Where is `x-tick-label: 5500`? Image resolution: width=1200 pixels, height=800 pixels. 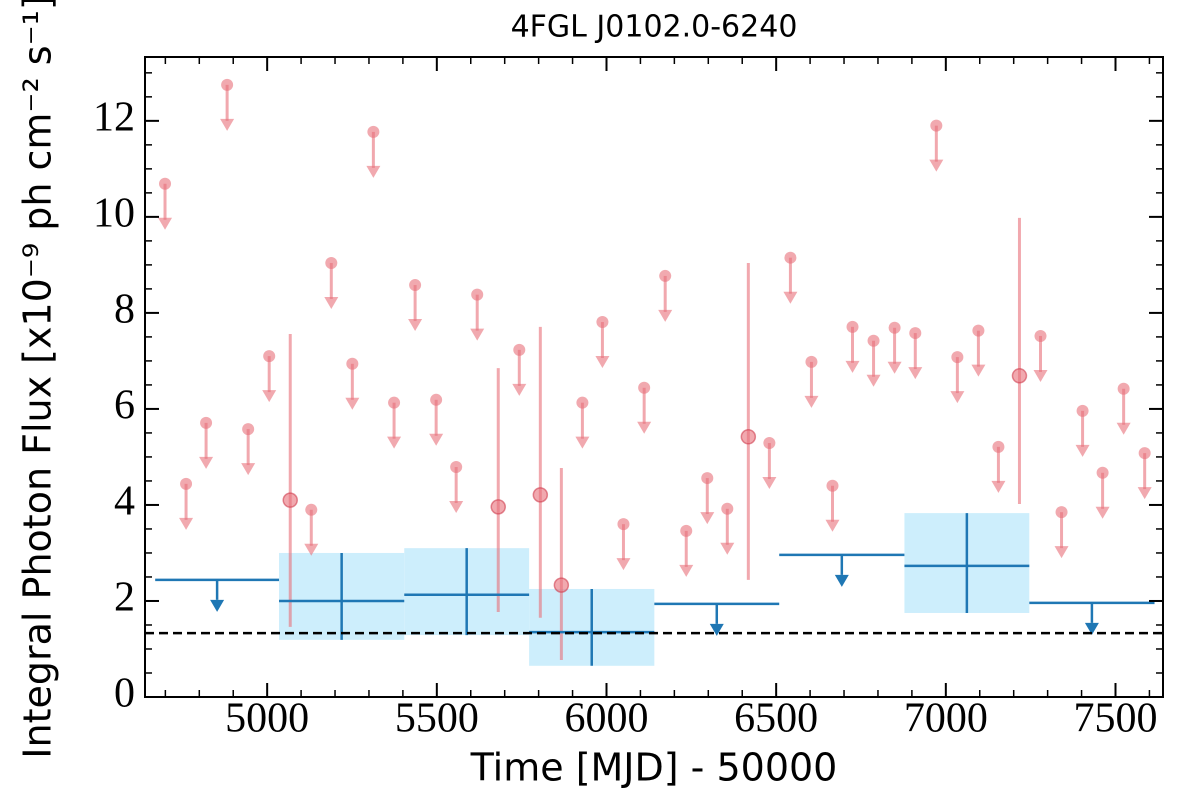 x-tick-label: 5500 is located at coordinates (437, 719).